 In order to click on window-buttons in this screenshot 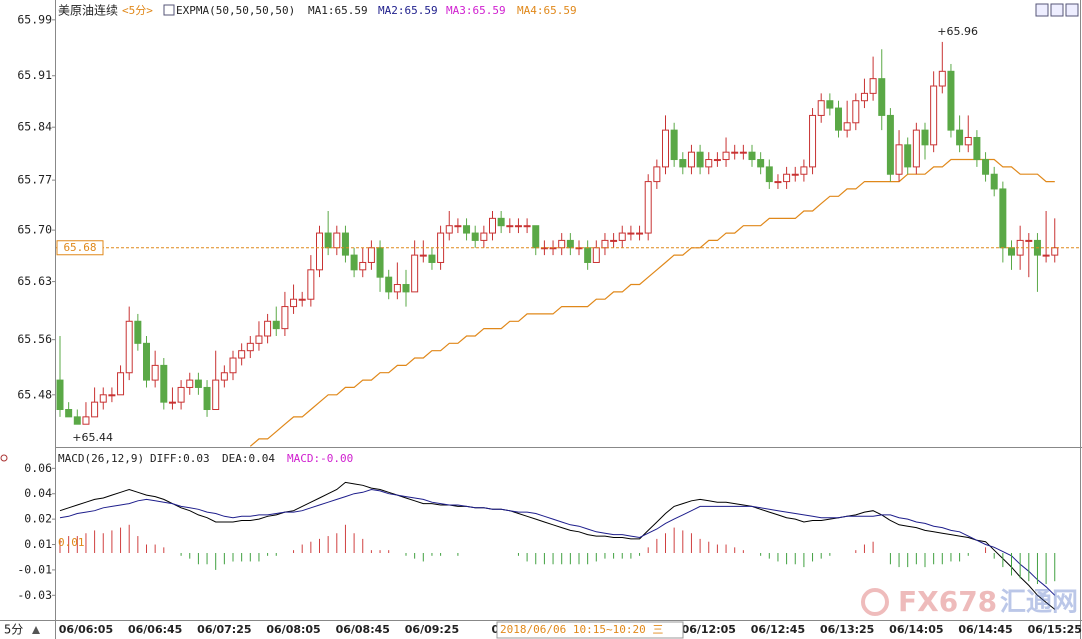, I will do `click(1057, 10)`.